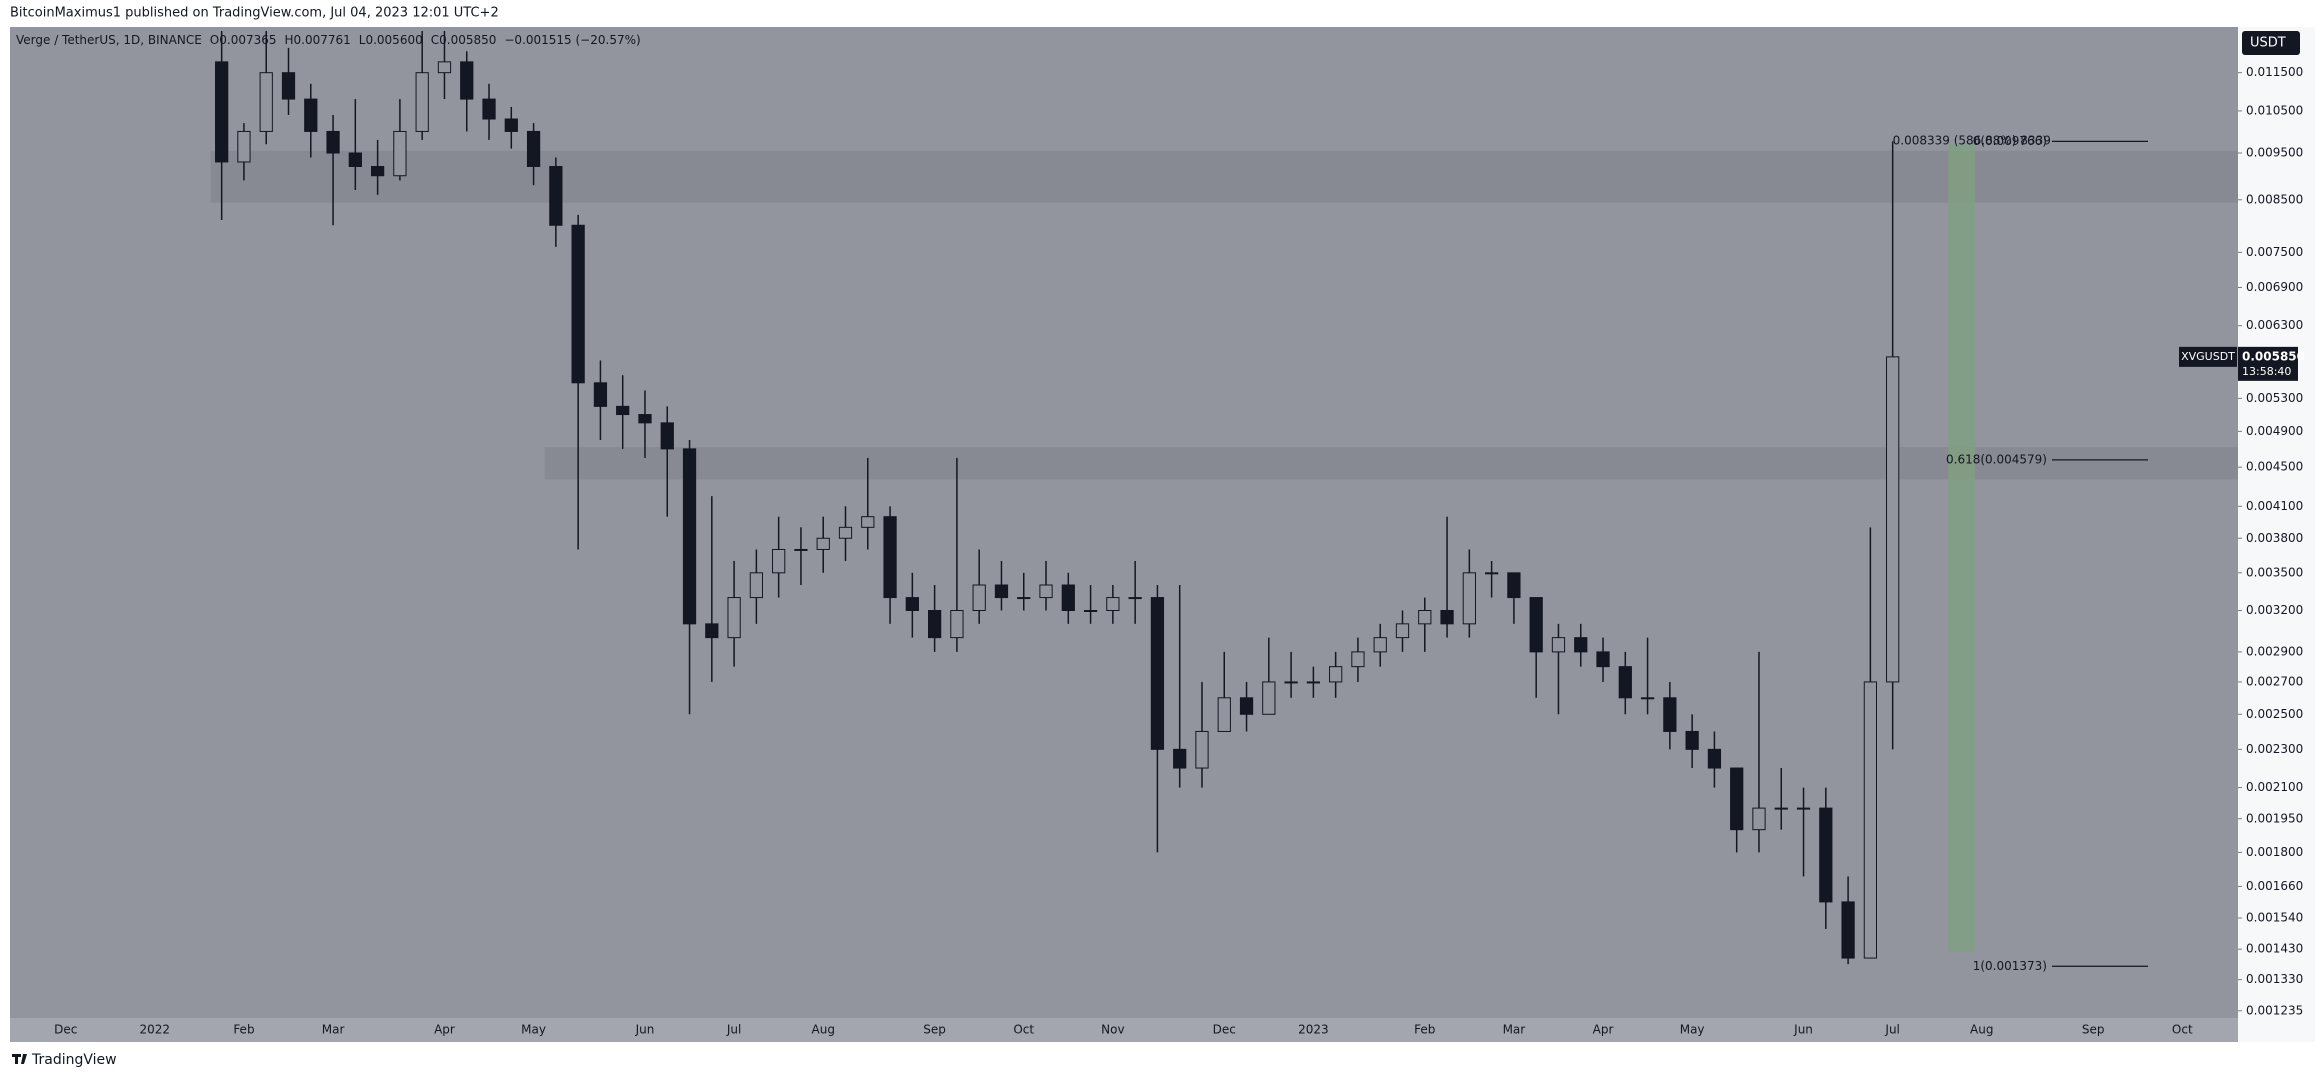 This screenshot has width=2315, height=1079. What do you see at coordinates (2274, 852) in the screenshot?
I see `y-tick-label: 0.001800` at bounding box center [2274, 852].